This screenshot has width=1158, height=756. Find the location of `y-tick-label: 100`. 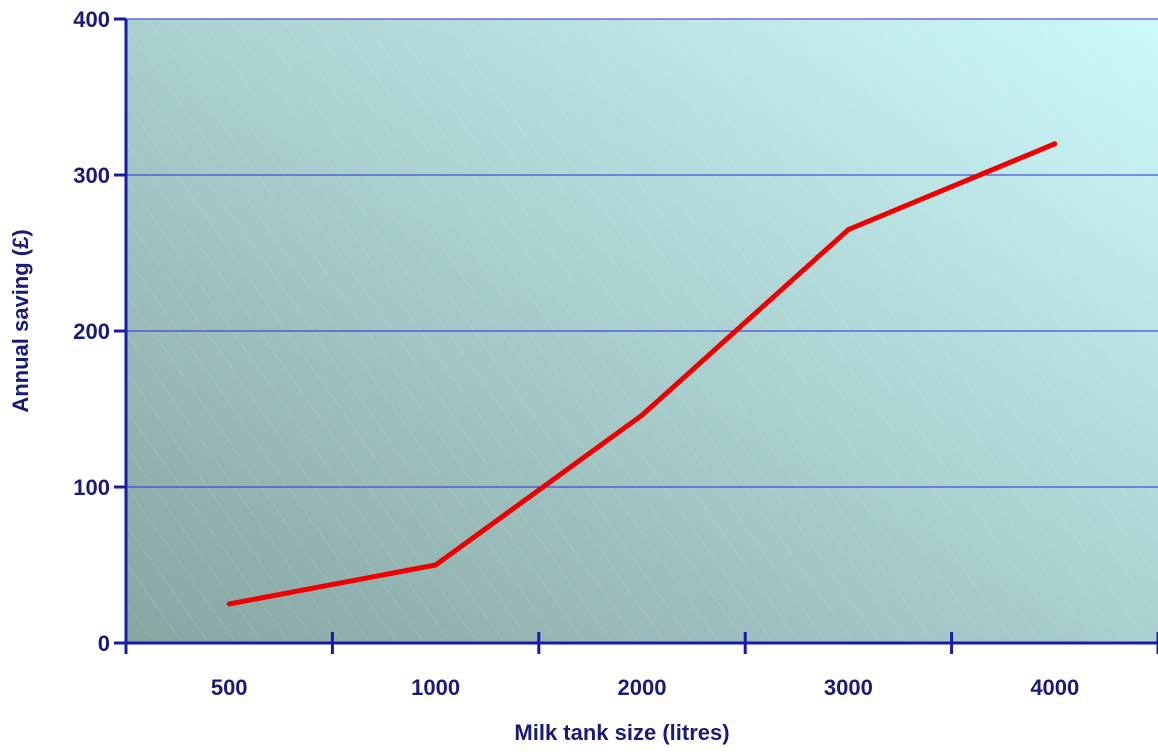

y-tick-label: 100 is located at coordinates (91, 487).